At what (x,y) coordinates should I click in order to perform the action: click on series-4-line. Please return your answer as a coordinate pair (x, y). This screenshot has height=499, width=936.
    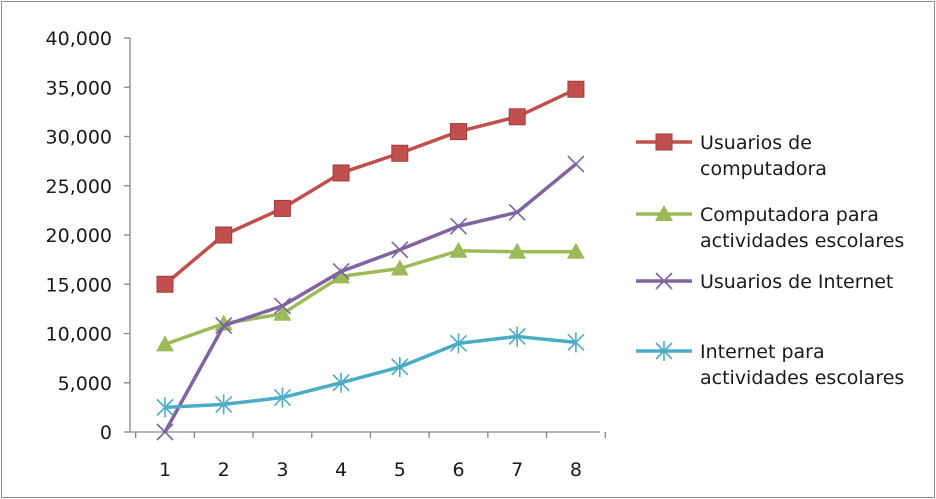
    Looking at the image, I should click on (370, 372).